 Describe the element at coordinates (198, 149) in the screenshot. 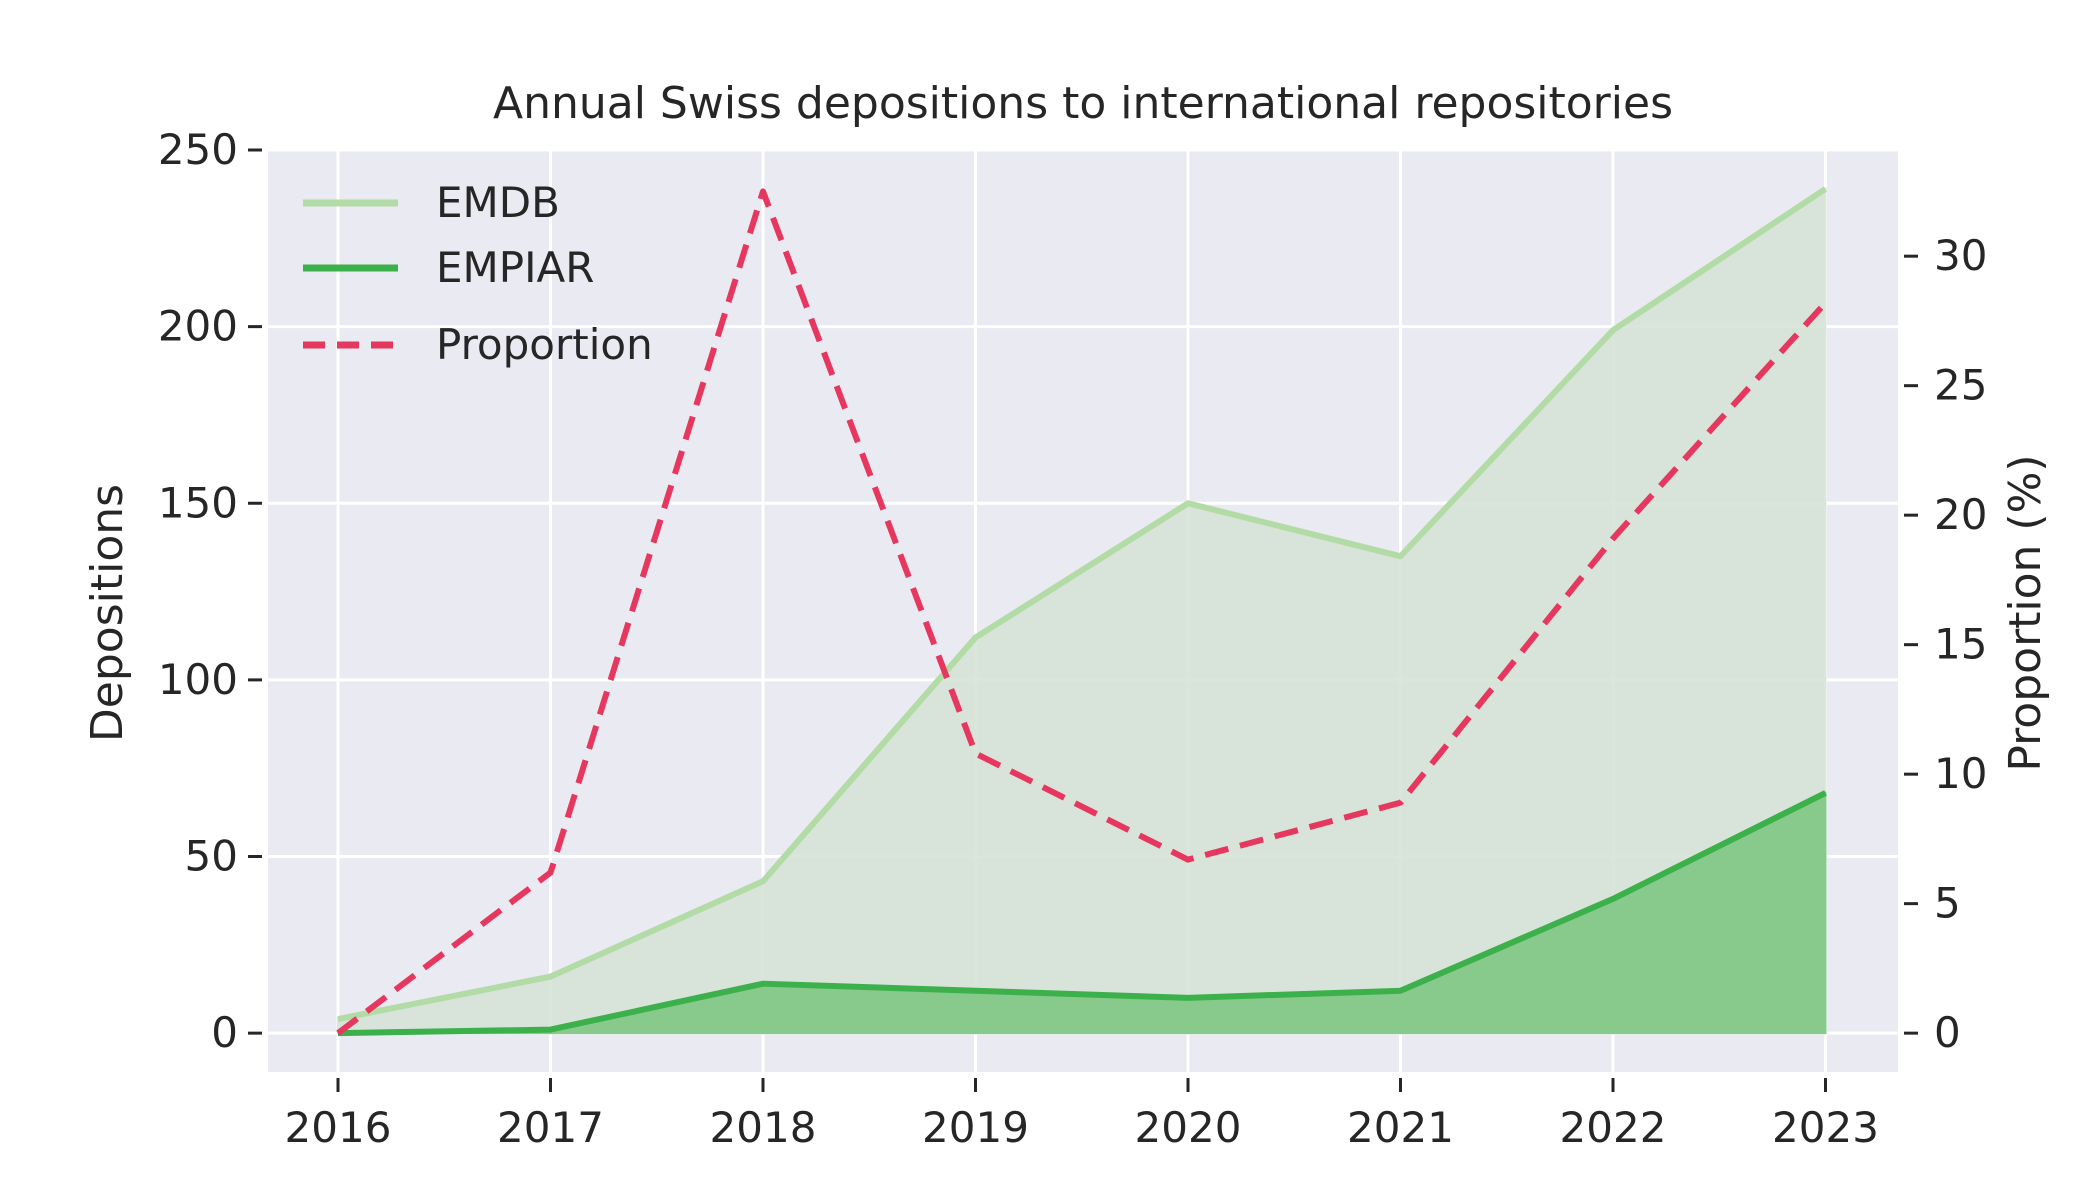

I see `y-tick-label-250: 250` at that location.